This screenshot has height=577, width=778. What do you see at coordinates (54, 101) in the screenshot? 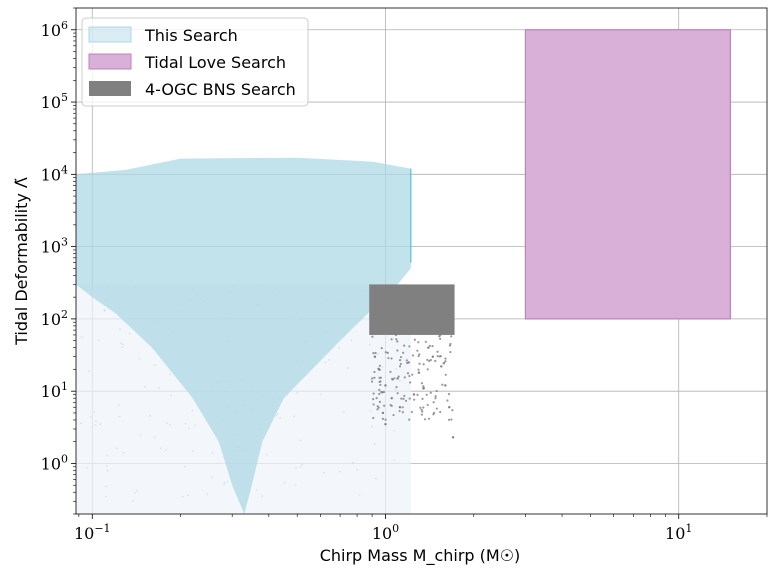
I see `y-tick-label: 10⁵` at bounding box center [54, 101].